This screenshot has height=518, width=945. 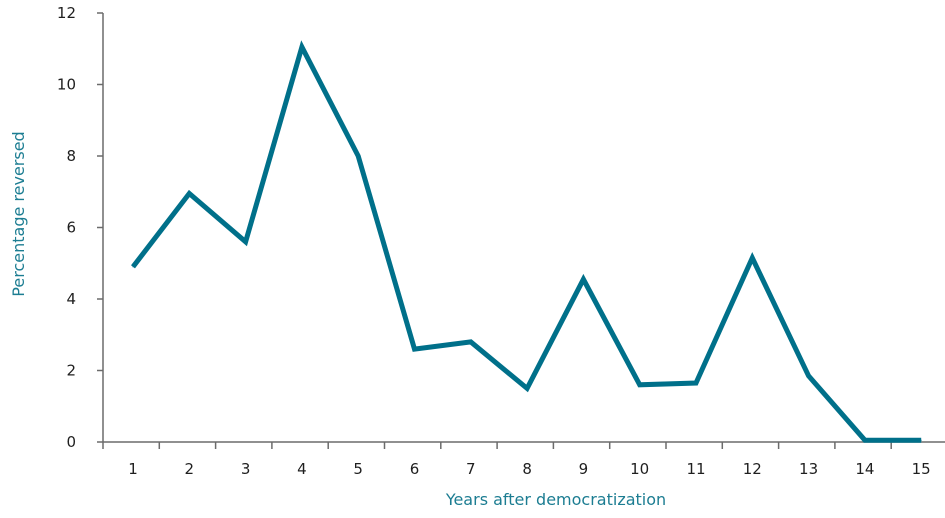 What do you see at coordinates (71, 442) in the screenshot?
I see `y-tick-label: 0` at bounding box center [71, 442].